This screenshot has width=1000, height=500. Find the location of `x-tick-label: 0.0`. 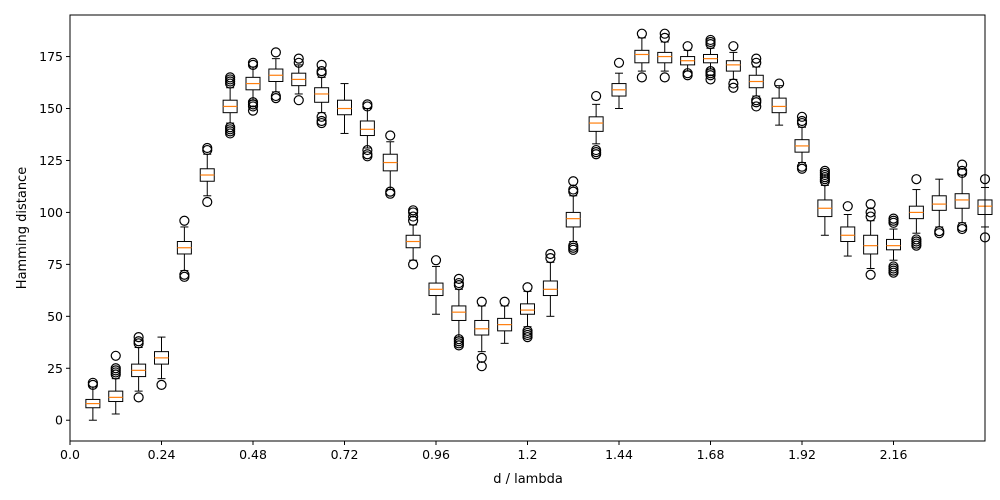

x-tick-label: 0.0 is located at coordinates (70, 454).